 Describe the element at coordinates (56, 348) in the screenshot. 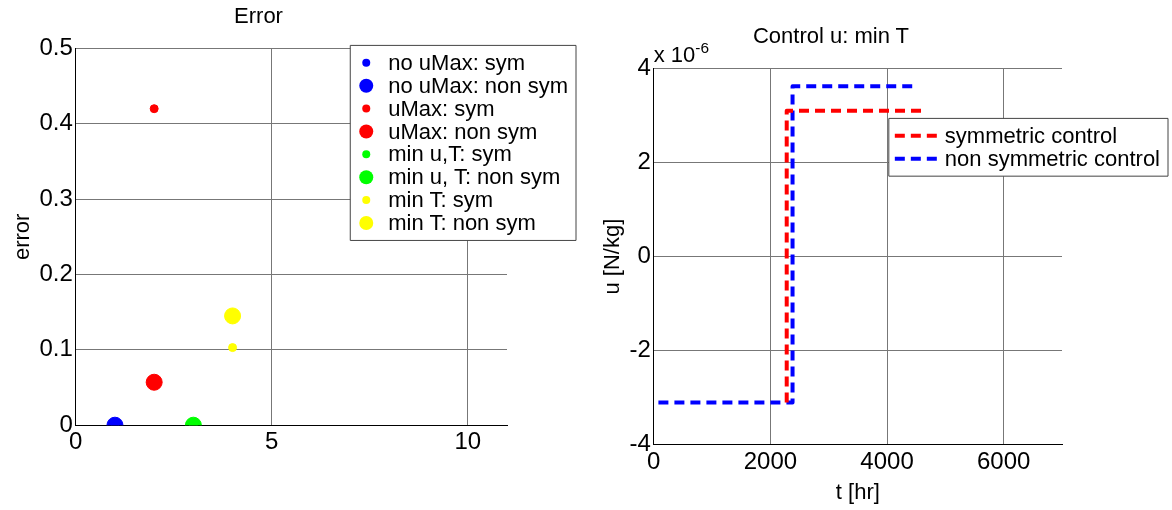

I see `y-tick-label: 0.1` at that location.